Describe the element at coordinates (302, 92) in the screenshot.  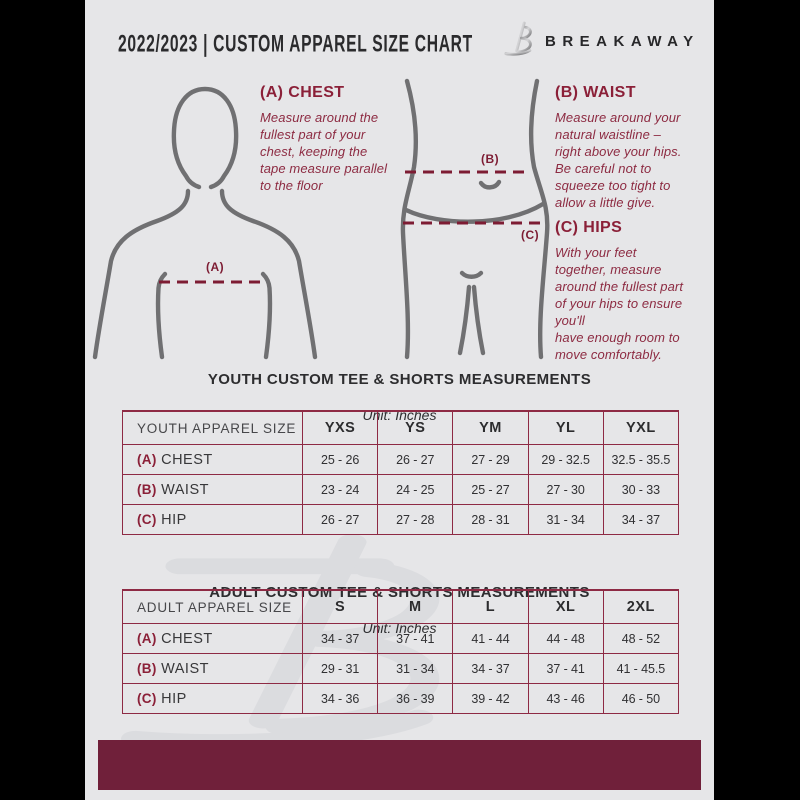
I see `chest-guide-heading: (A) CHEST` at that location.